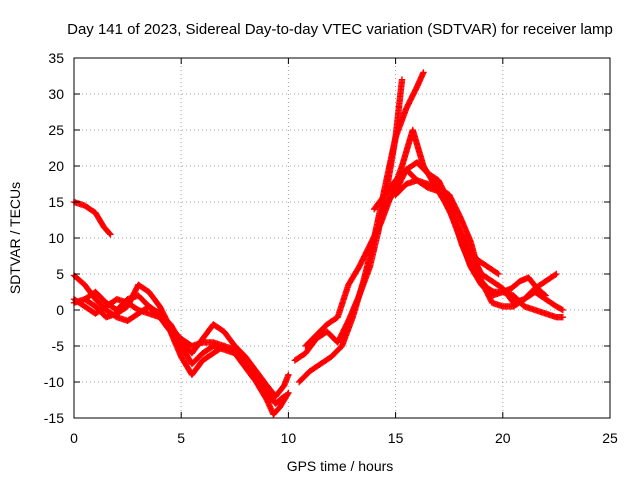 This screenshot has height=480, width=640. Describe the element at coordinates (58, 346) in the screenshot. I see `y-tick-label: -5` at that location.